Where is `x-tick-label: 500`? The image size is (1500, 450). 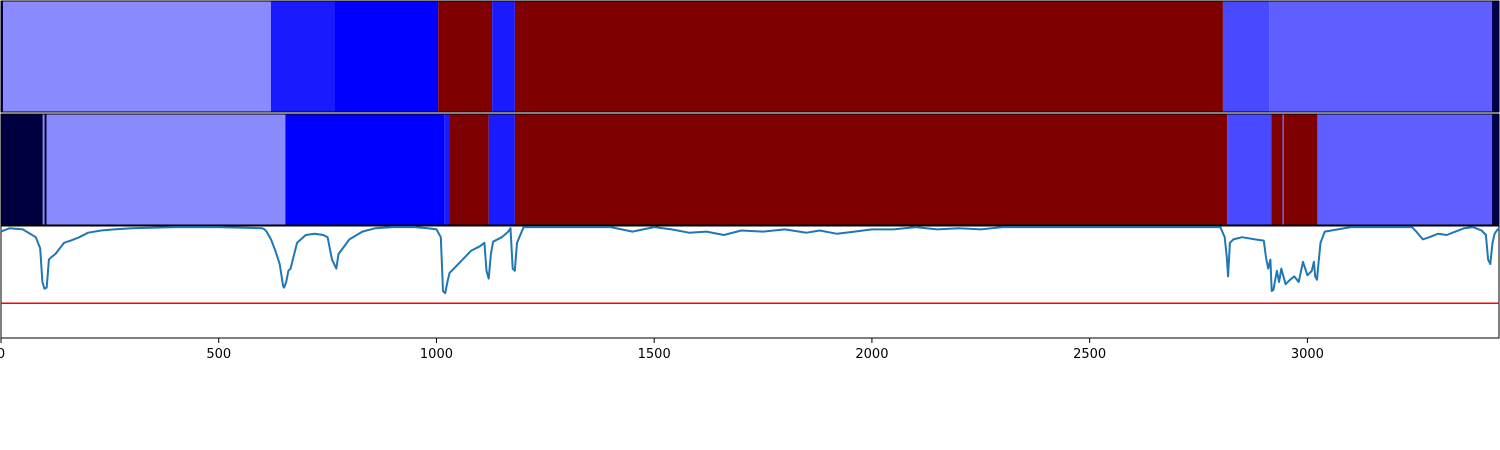
x-tick-label: 500 is located at coordinates (218, 354).